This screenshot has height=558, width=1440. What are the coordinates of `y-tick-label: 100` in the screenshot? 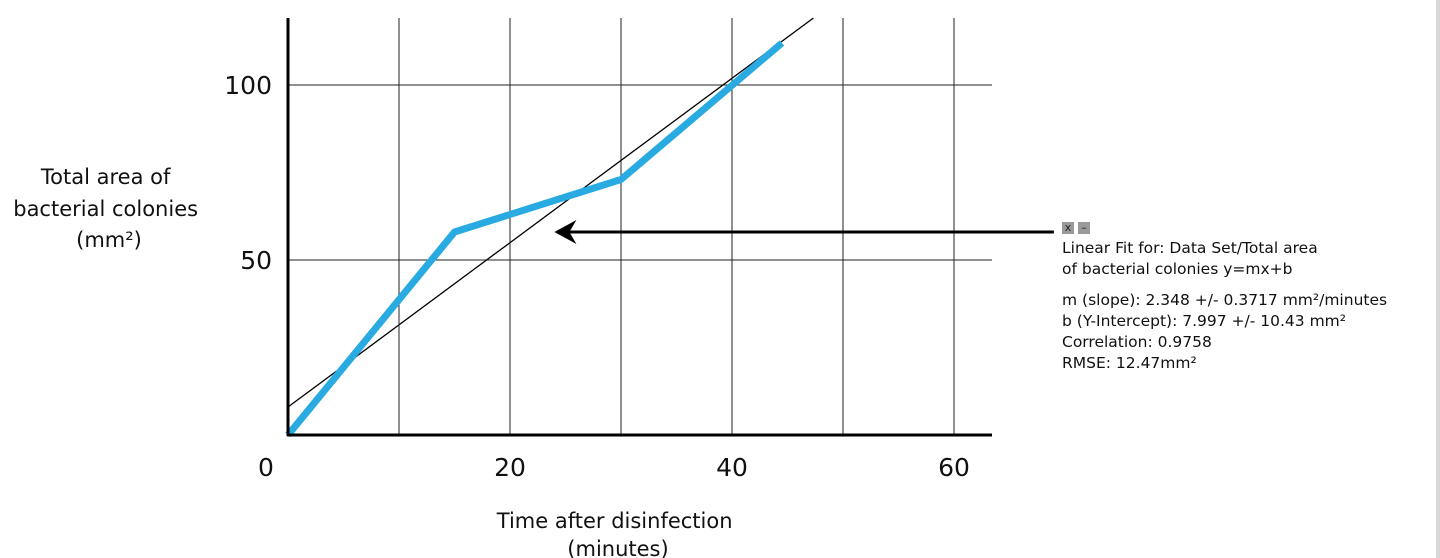 It's located at (248, 85).